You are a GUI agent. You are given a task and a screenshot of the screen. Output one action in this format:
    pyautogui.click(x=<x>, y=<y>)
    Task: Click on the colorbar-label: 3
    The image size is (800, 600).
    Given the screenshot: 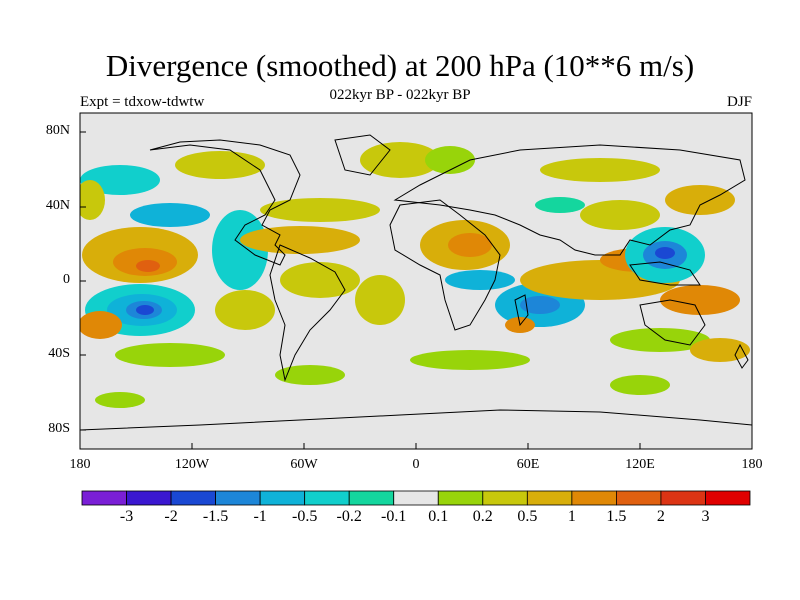 What is the action you would take?
    pyautogui.click(x=705, y=516)
    